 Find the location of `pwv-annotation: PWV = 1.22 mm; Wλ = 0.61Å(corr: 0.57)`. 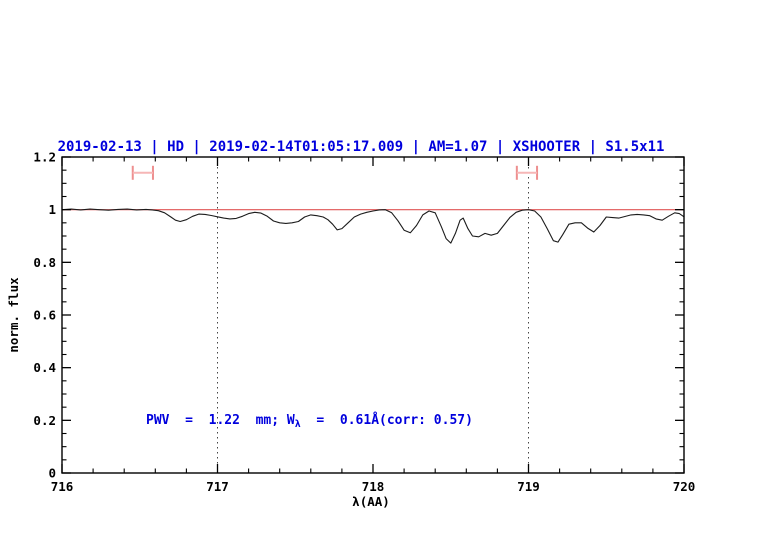

pwv-annotation: PWV = 1.22 mm; Wλ = 0.61Å(corr: 0.57) is located at coordinates (309, 421).